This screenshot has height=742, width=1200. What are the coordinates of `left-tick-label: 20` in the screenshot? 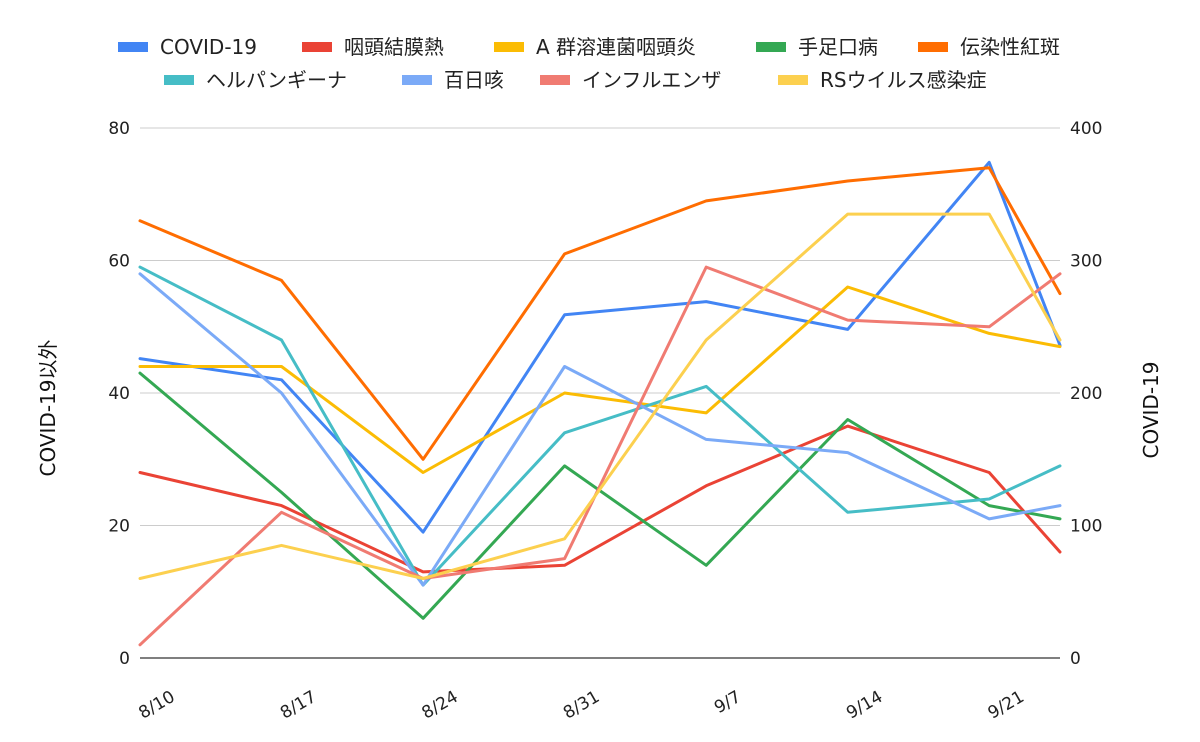 It's located at (119, 527).